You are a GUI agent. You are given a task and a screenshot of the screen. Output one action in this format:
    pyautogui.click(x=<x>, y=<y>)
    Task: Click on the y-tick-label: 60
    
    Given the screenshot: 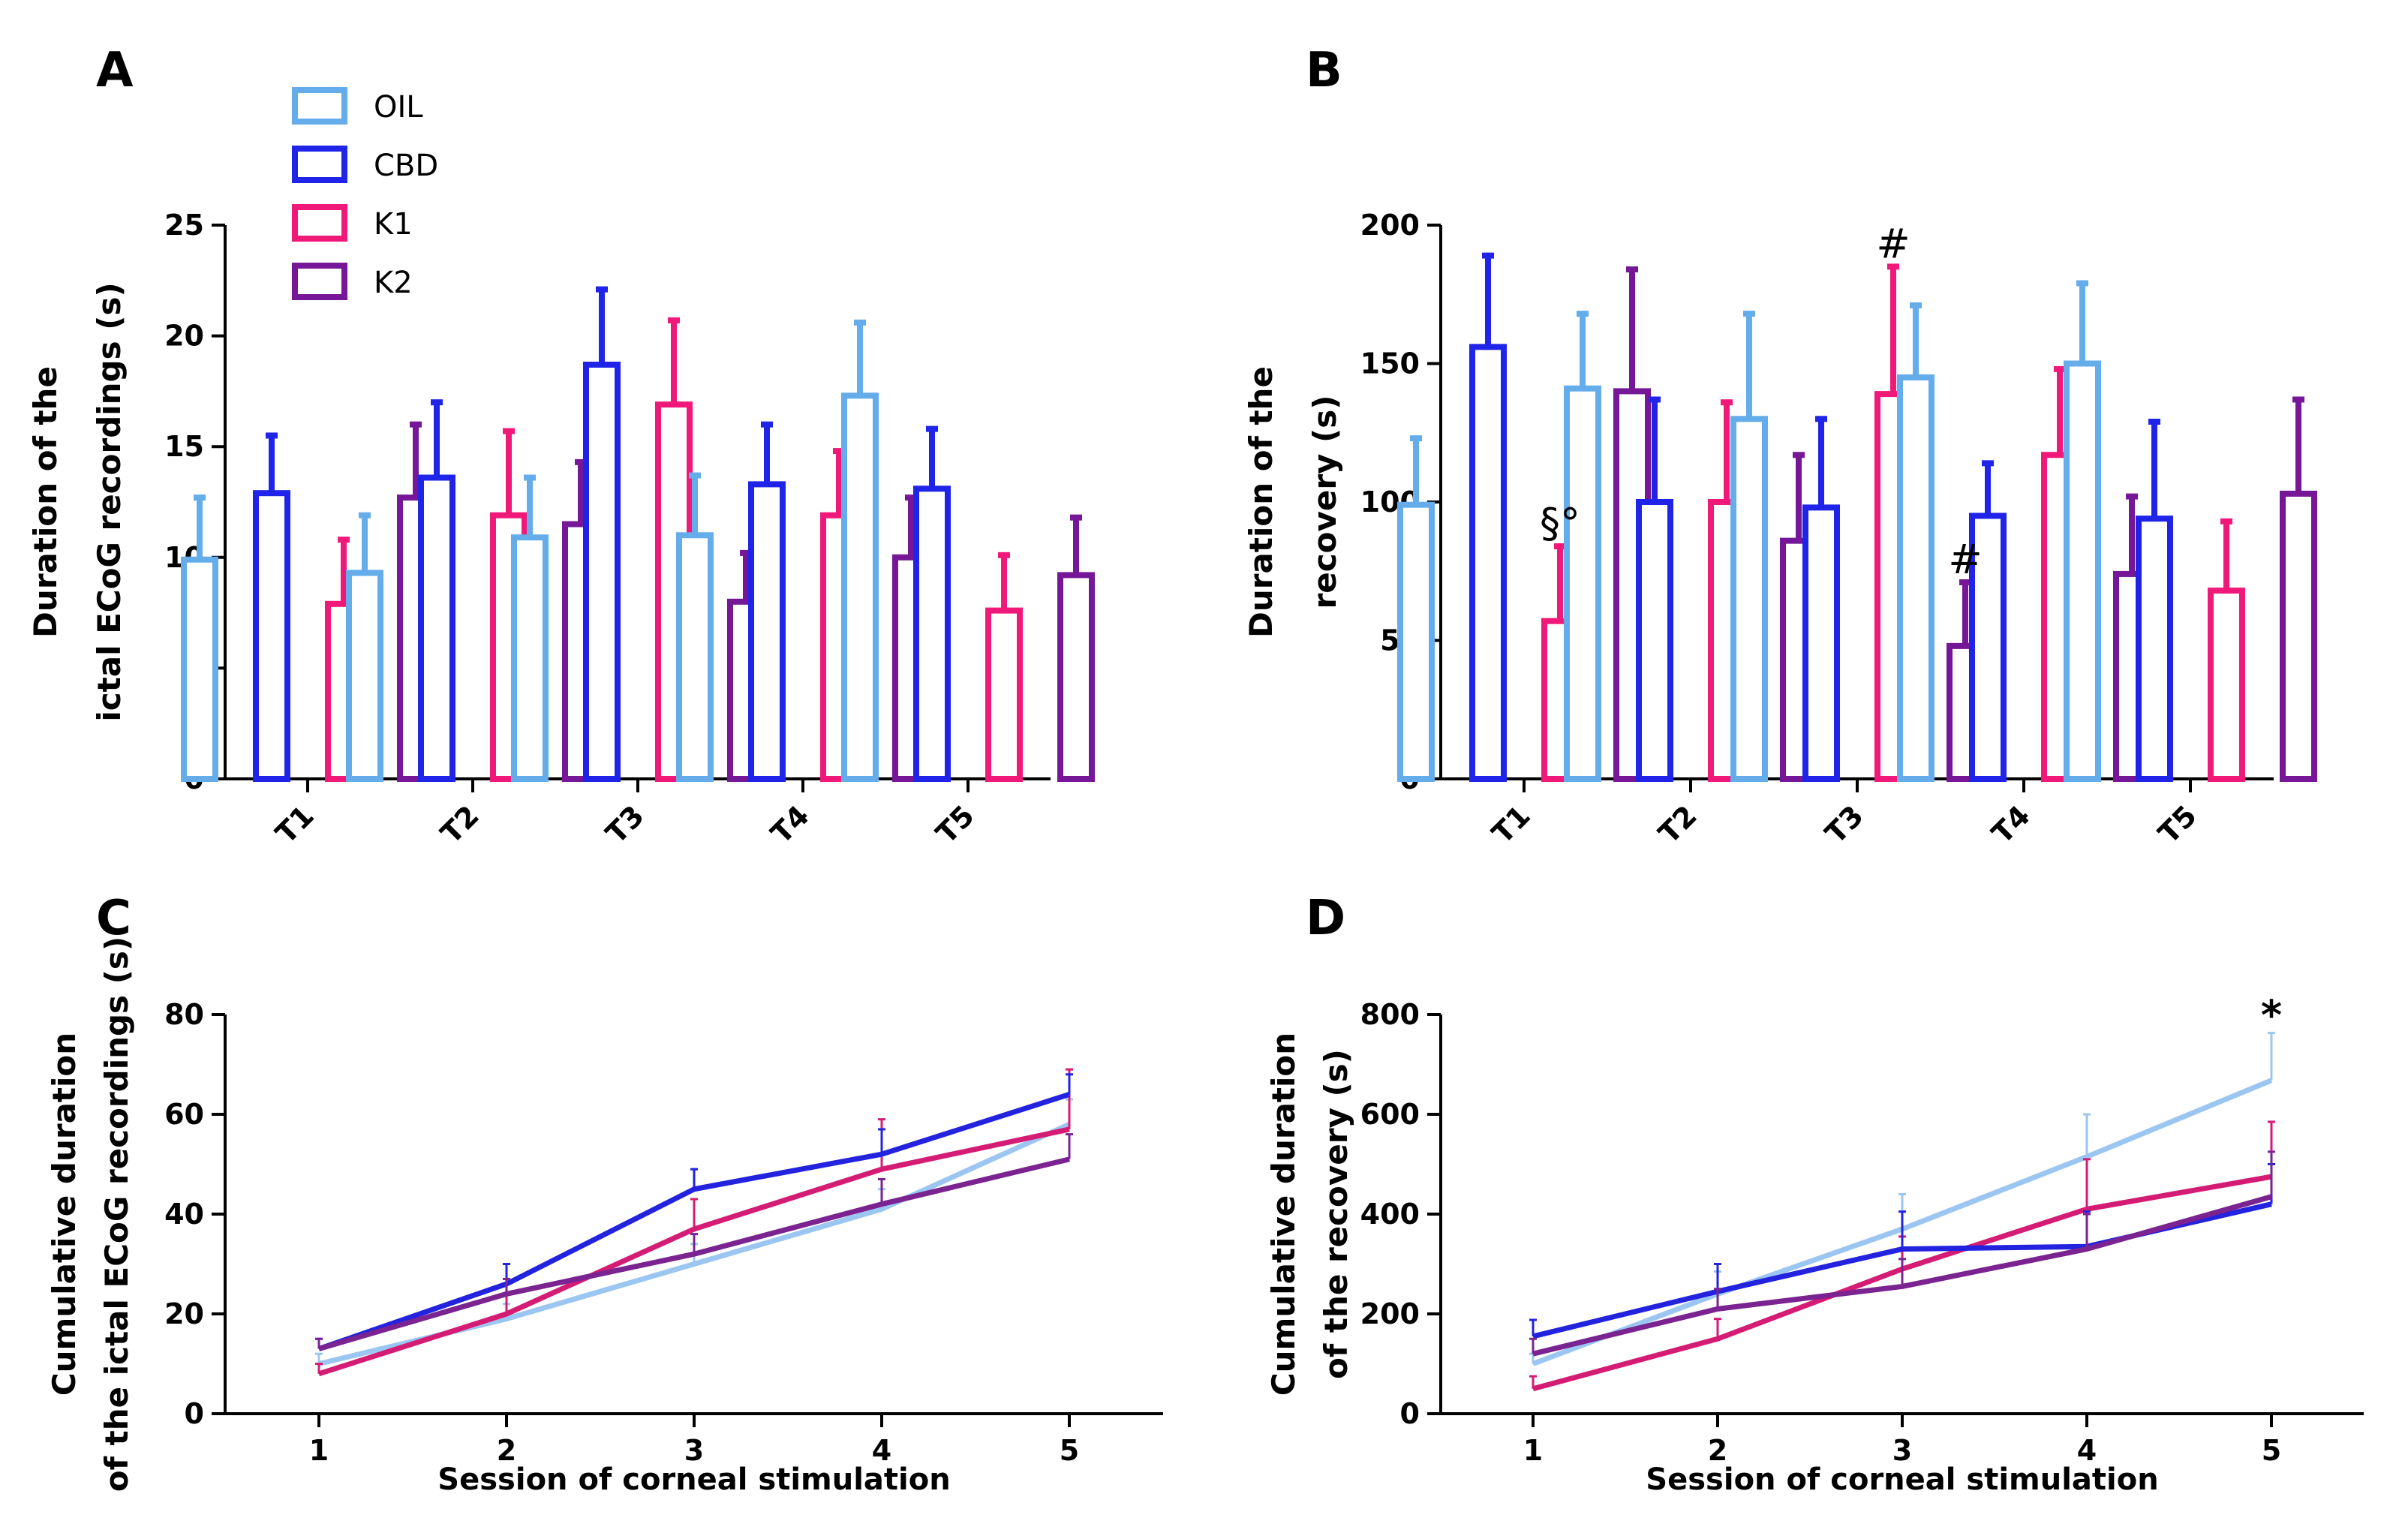 What is the action you would take?
    pyautogui.click(x=184, y=1114)
    